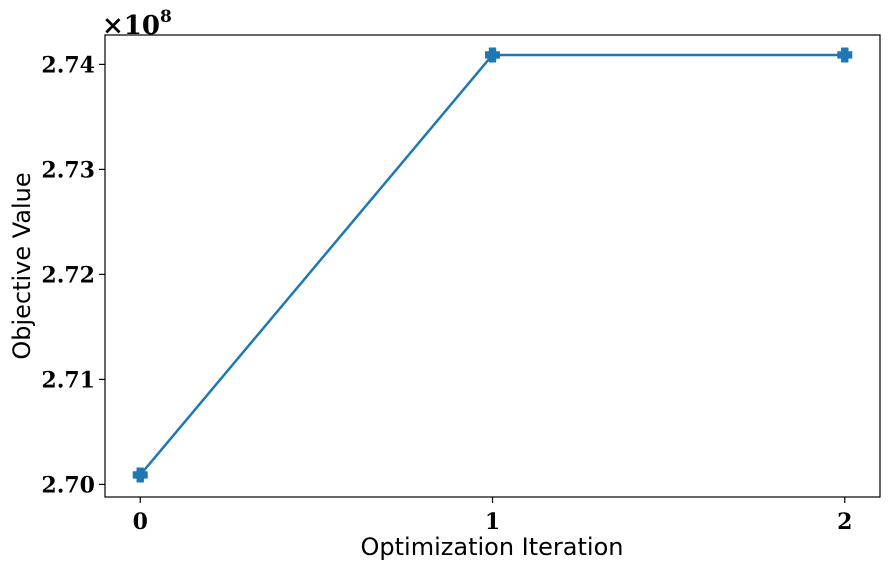 This screenshot has height=571, width=890. Describe the element at coordinates (131, 26) in the screenshot. I see `y-offset-base: ×10` at that location.